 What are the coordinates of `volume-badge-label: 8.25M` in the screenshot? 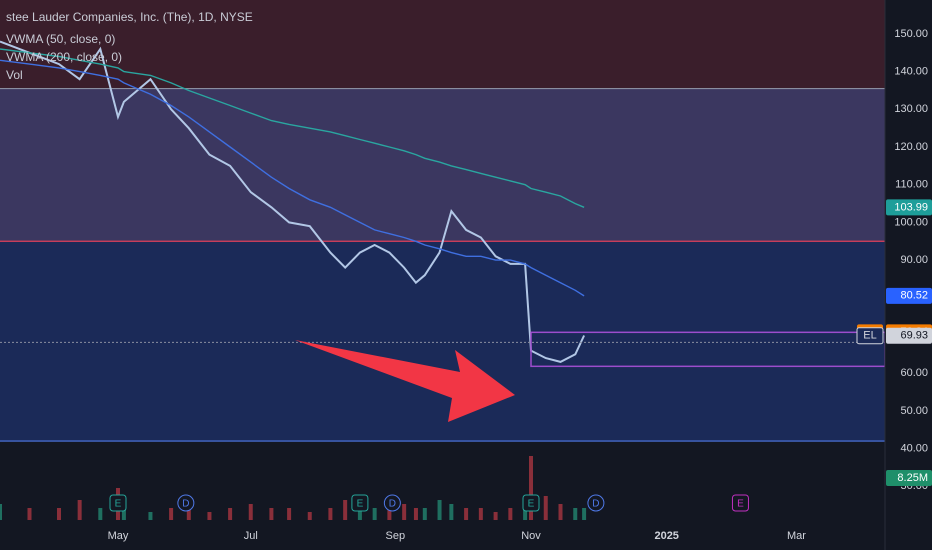 It's located at (912, 478).